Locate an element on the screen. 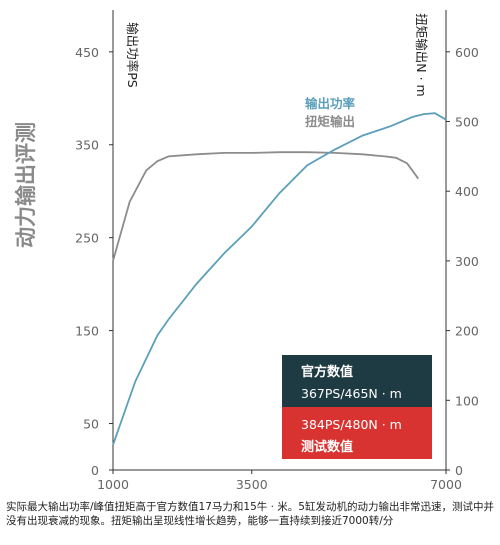 This screenshot has width=500, height=545. right-tick-label: 100 is located at coordinates (467, 400).